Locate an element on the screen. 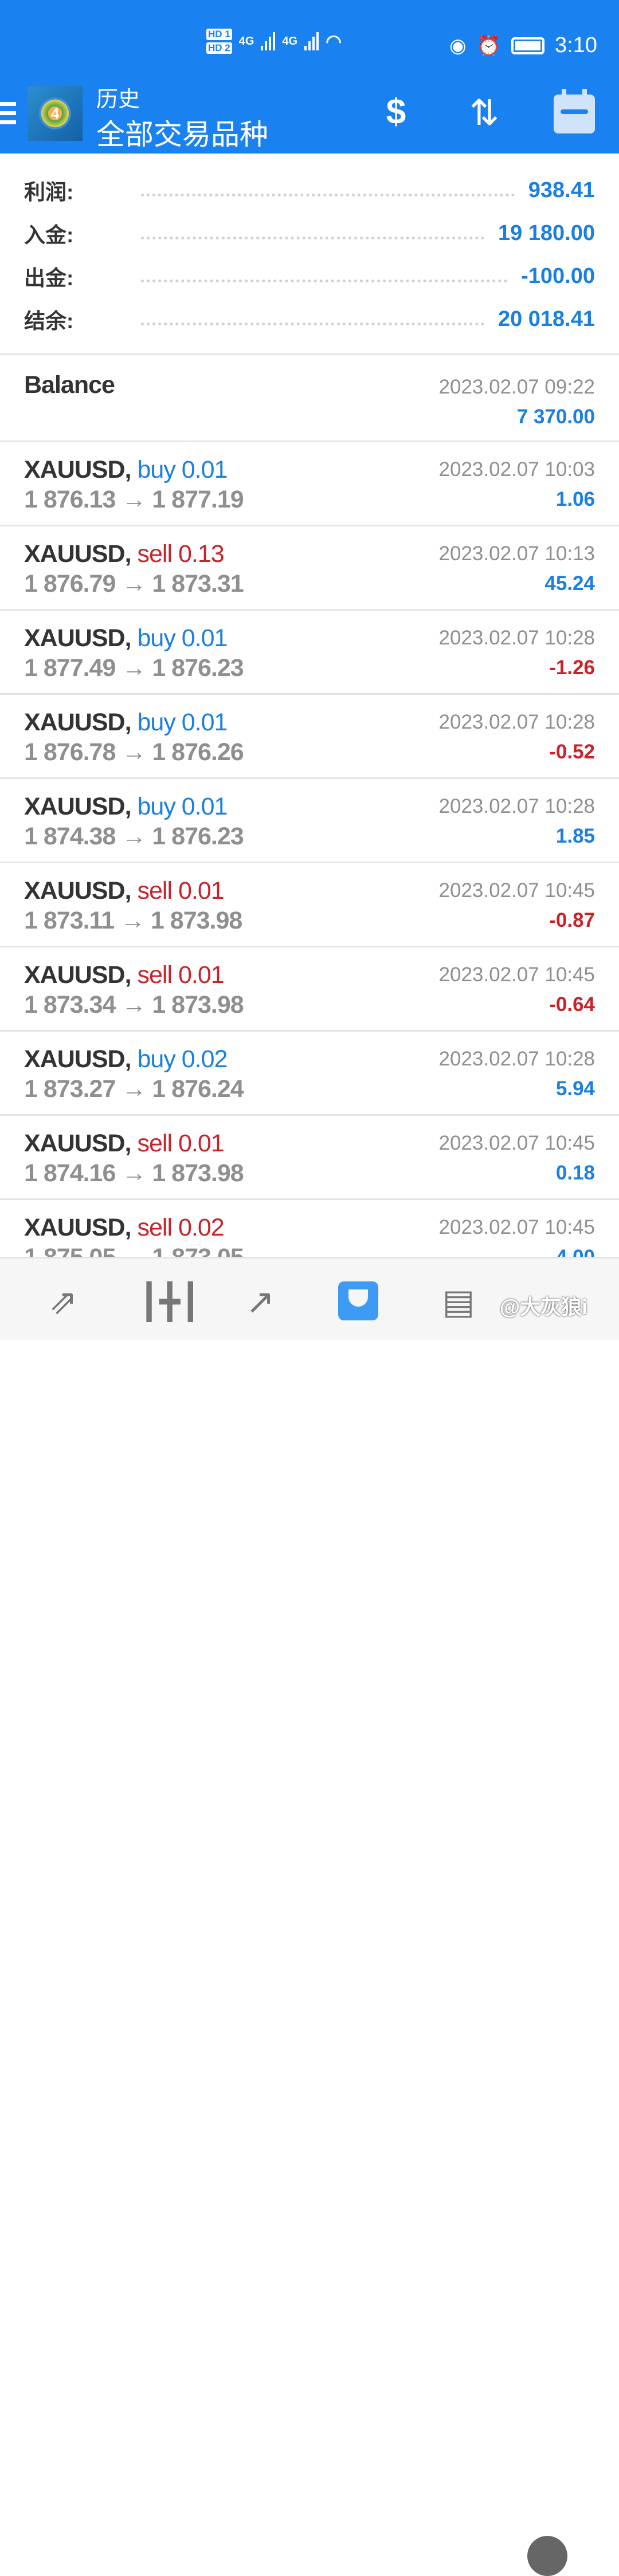 The image size is (619, 2576). network-label-2: 4G is located at coordinates (290, 41).